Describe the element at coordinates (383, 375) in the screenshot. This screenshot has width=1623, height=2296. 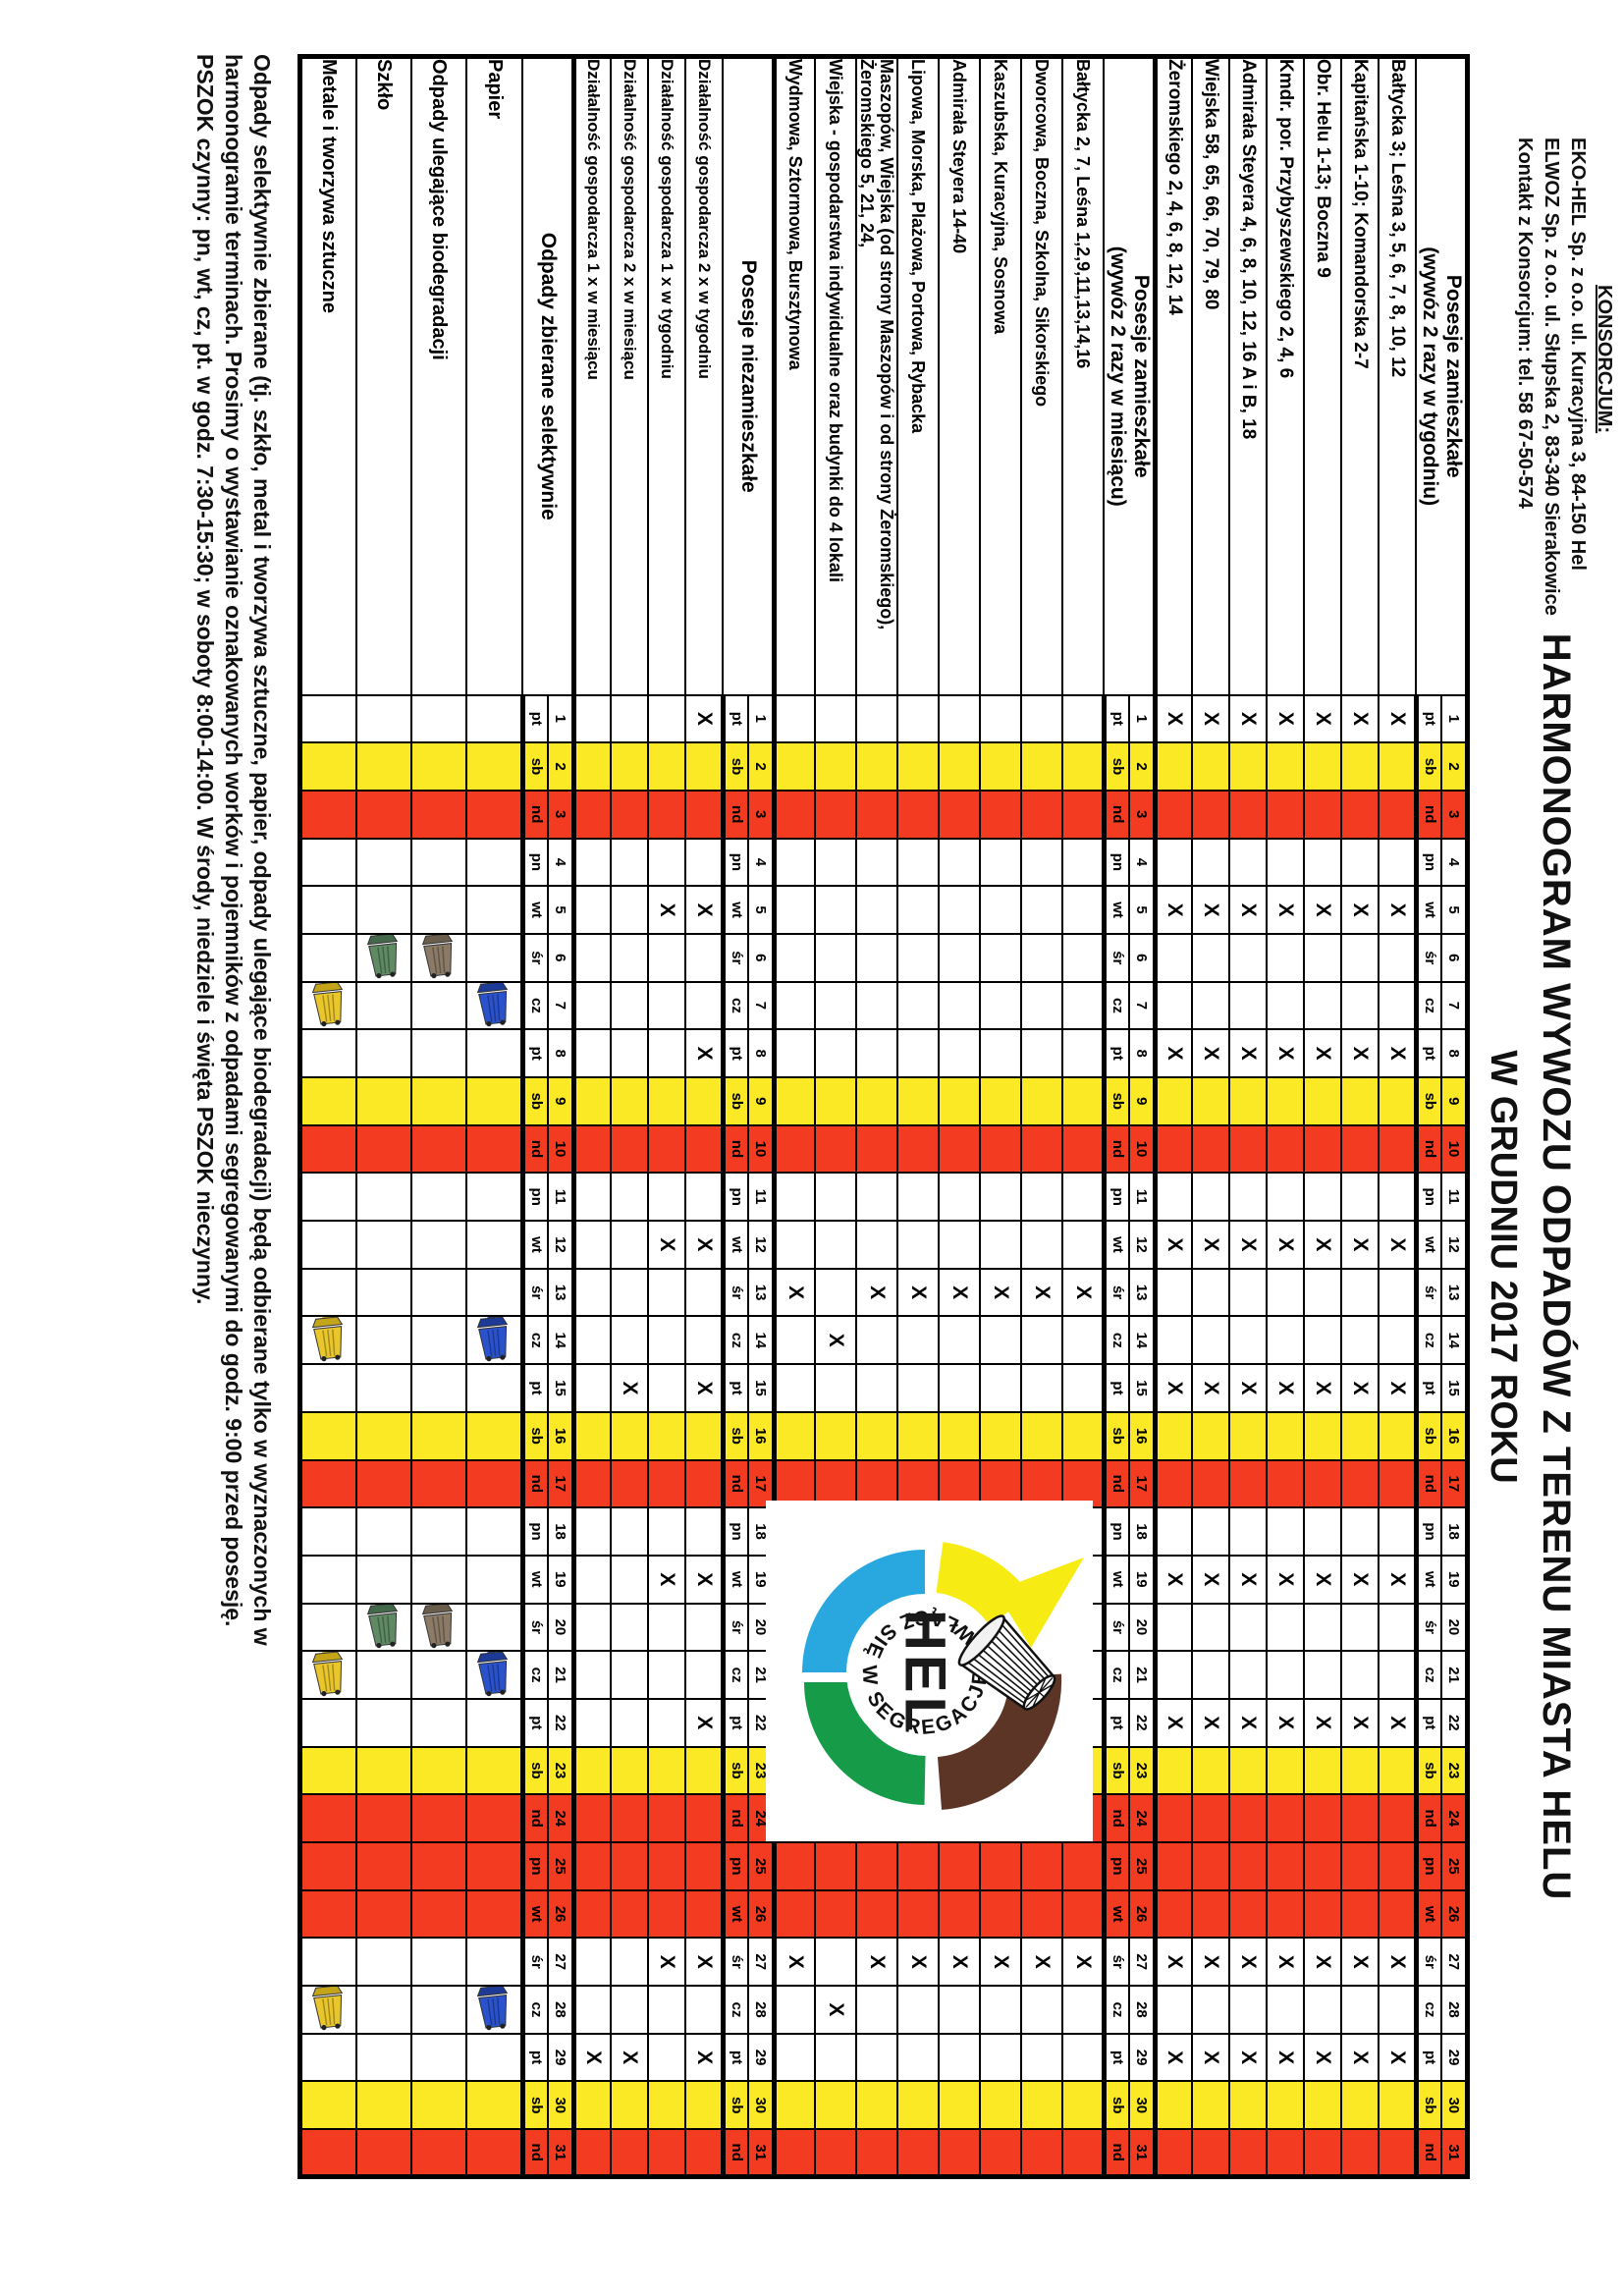
I see `row-label: Szkło` at that location.